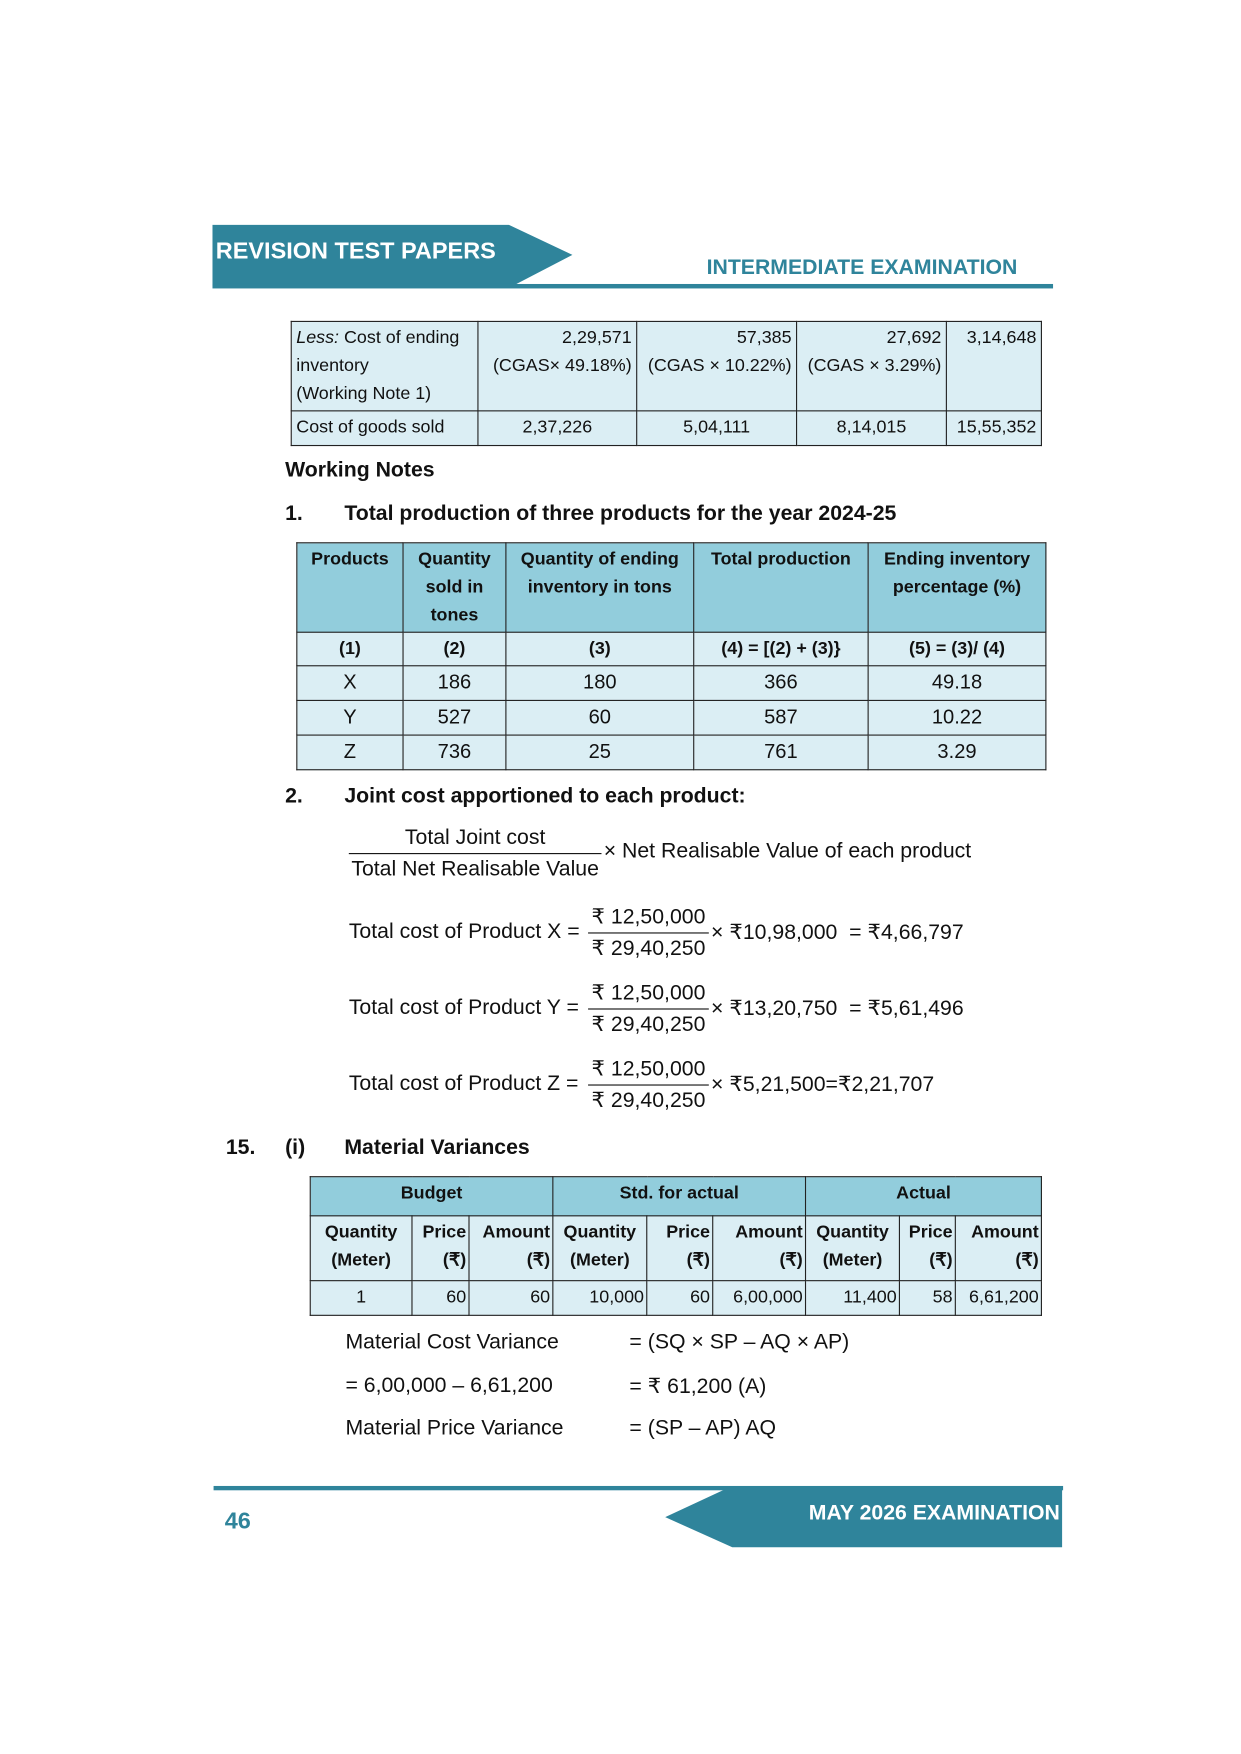  What do you see at coordinates (545, 796) in the screenshot?
I see `note-title: Joint cost apportioned to each product:` at bounding box center [545, 796].